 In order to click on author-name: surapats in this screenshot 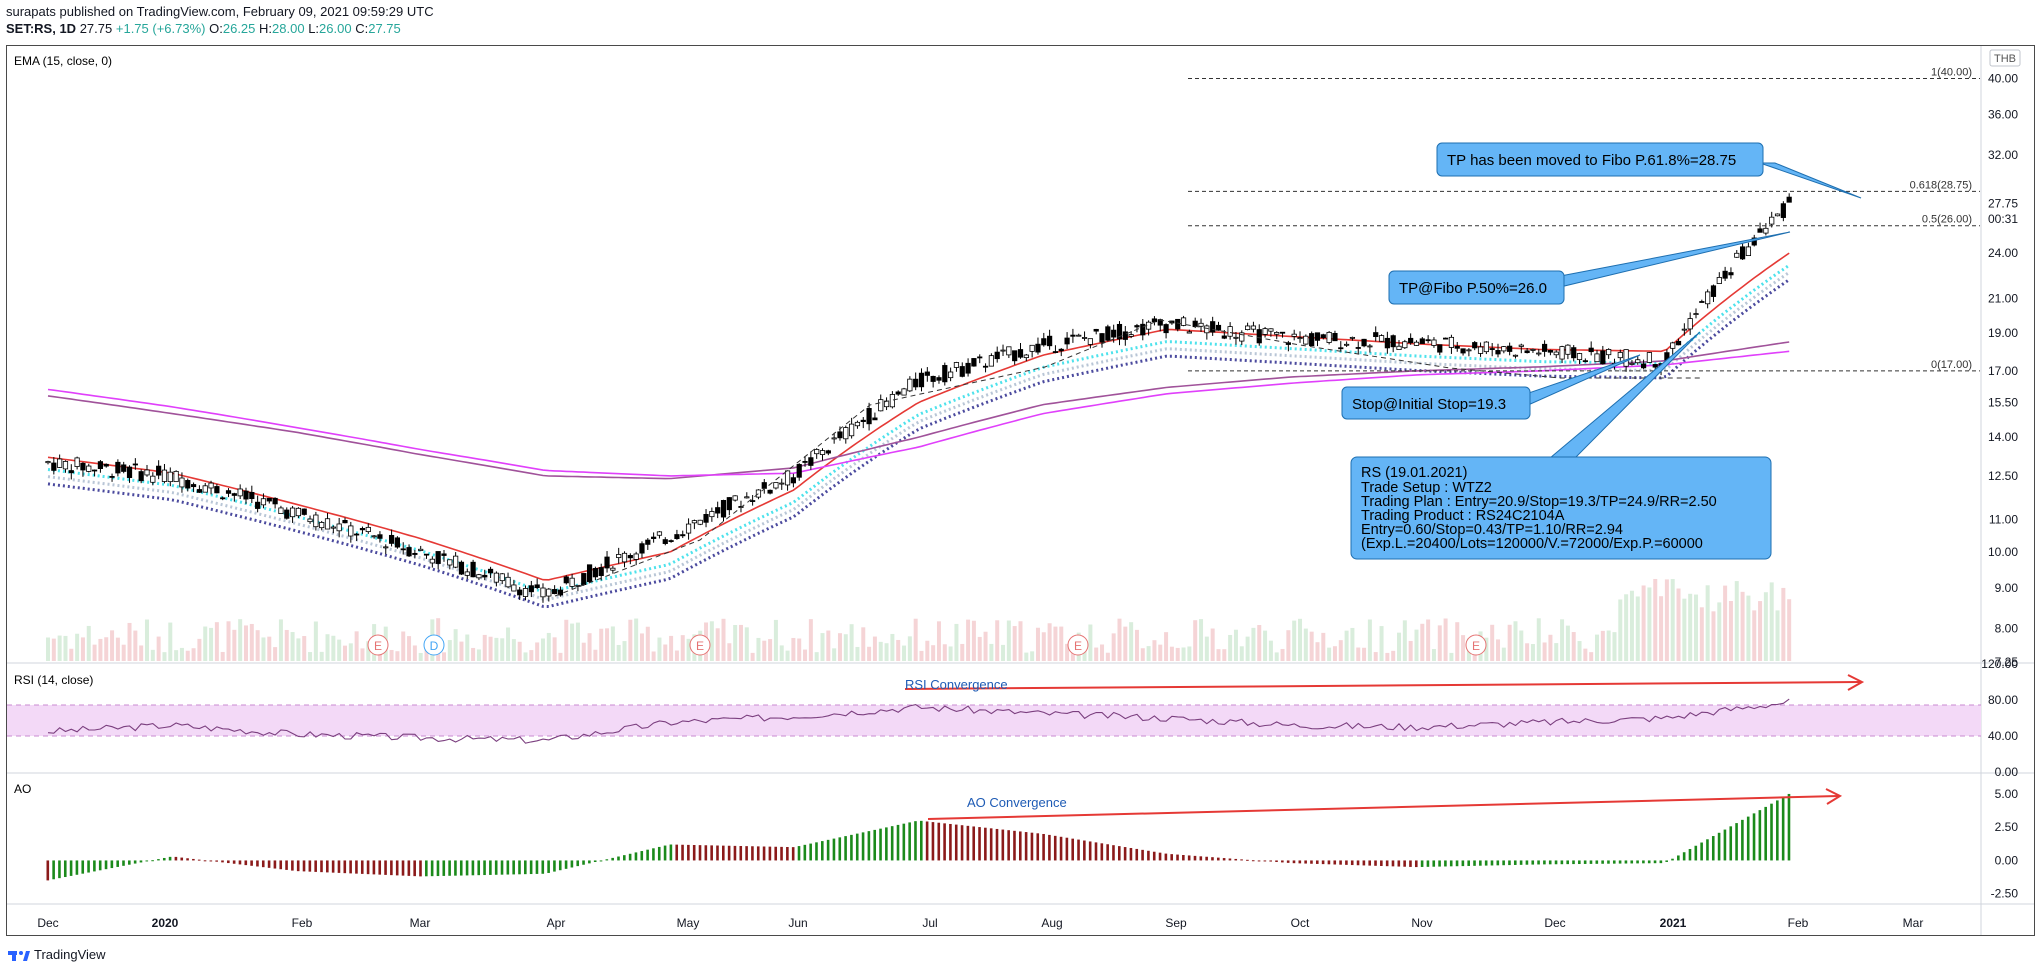, I will do `click(31, 11)`.